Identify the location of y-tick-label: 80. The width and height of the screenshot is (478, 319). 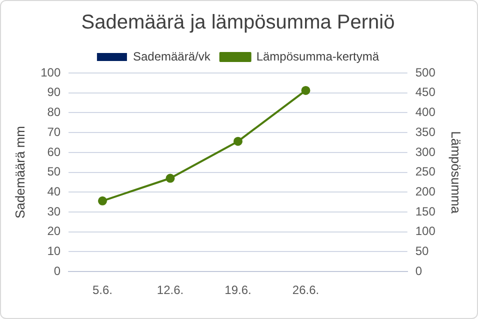
(54, 112).